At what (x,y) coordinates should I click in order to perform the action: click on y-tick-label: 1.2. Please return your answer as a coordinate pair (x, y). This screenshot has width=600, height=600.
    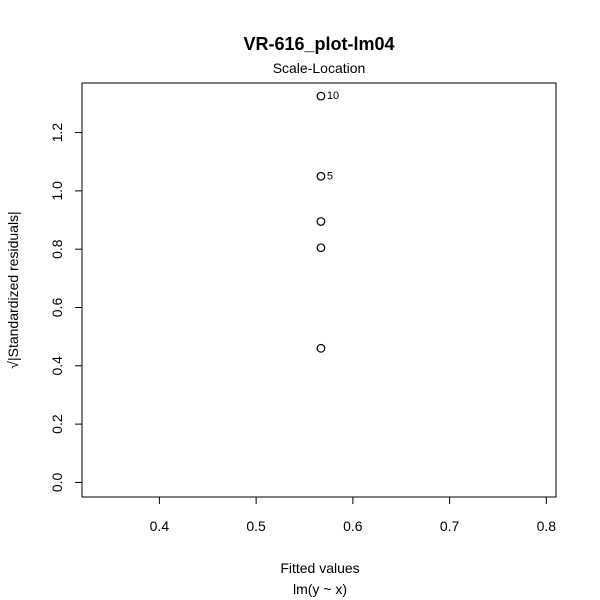
    Looking at the image, I should click on (57, 133).